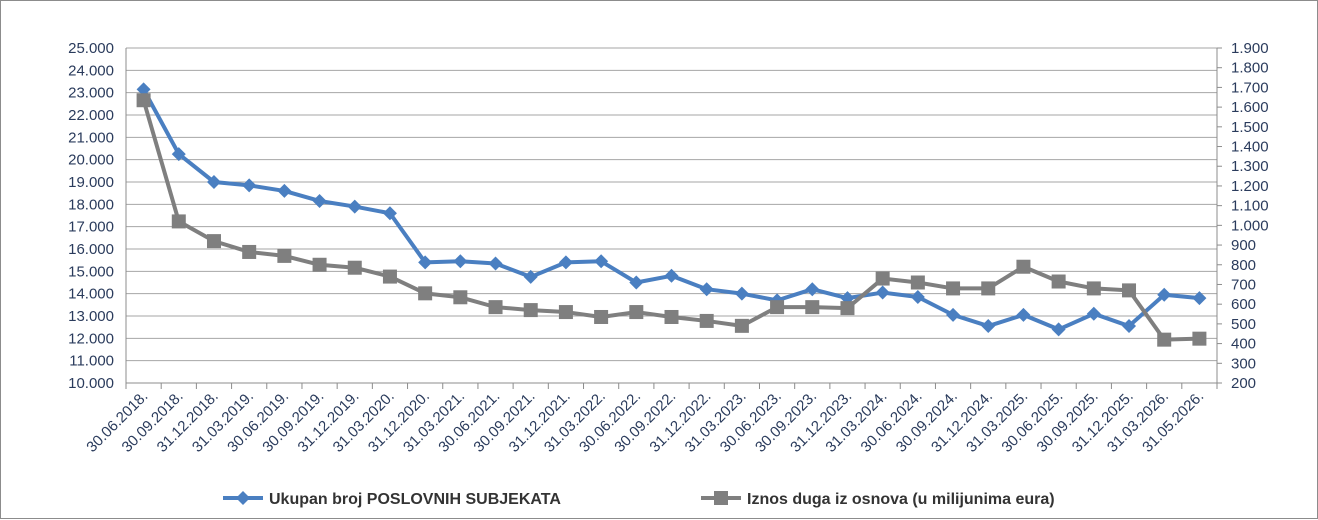 The width and height of the screenshot is (1318, 520). What do you see at coordinates (243, 498) in the screenshot?
I see `legend-diamond-icon` at bounding box center [243, 498].